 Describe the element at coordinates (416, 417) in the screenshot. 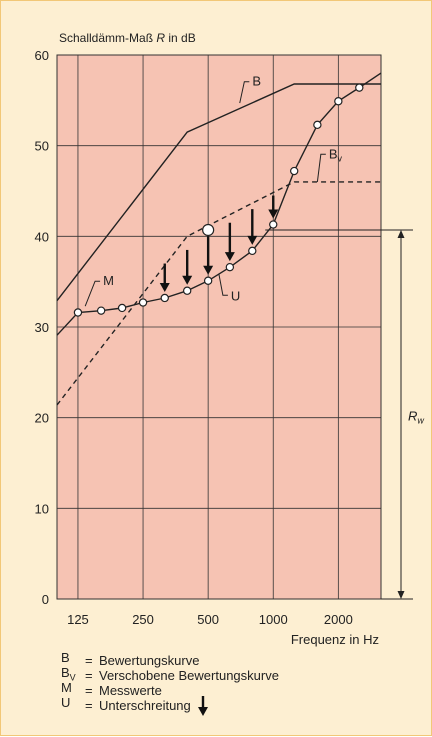

I see `rw-label: Rw` at that location.